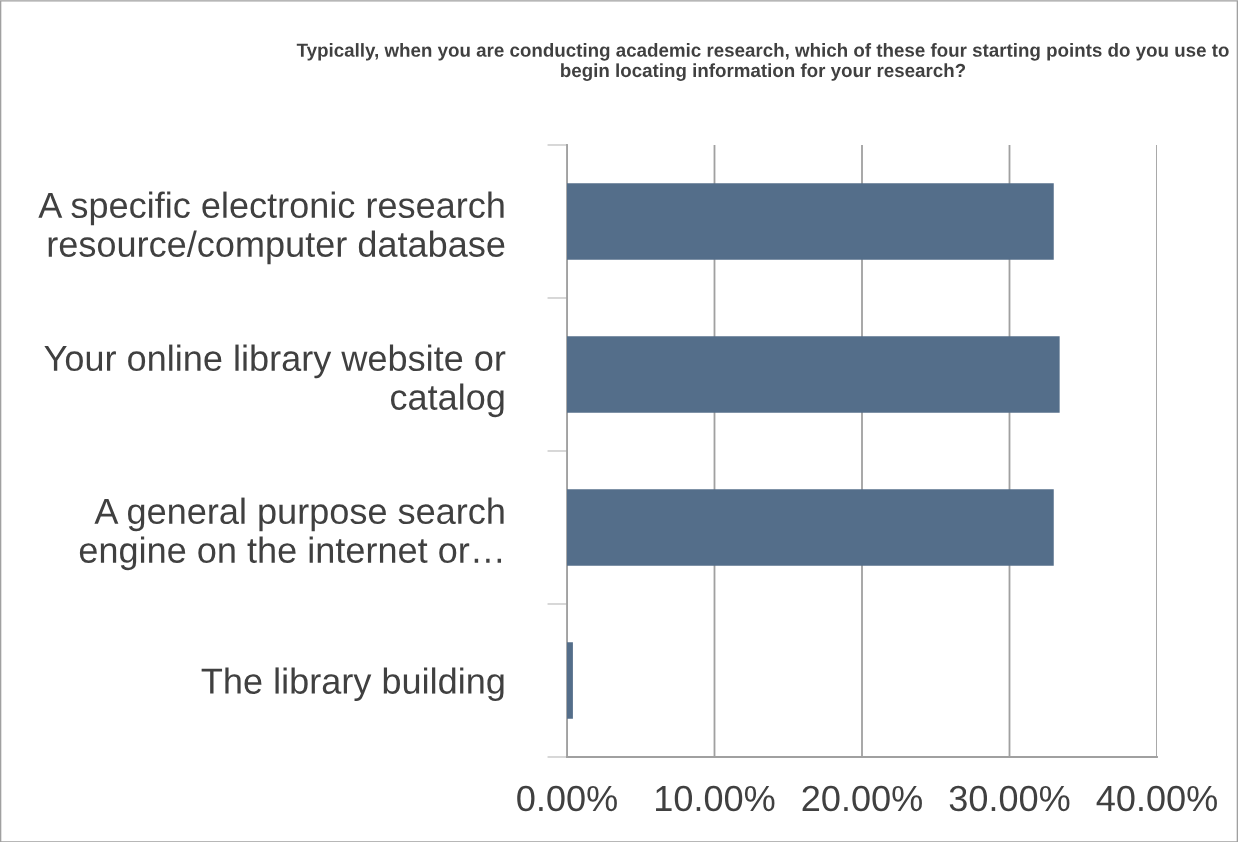 Image resolution: width=1238 pixels, height=842 pixels. Describe the element at coordinates (1009, 798) in the screenshot. I see `x-tick-label: 30.00%` at that location.